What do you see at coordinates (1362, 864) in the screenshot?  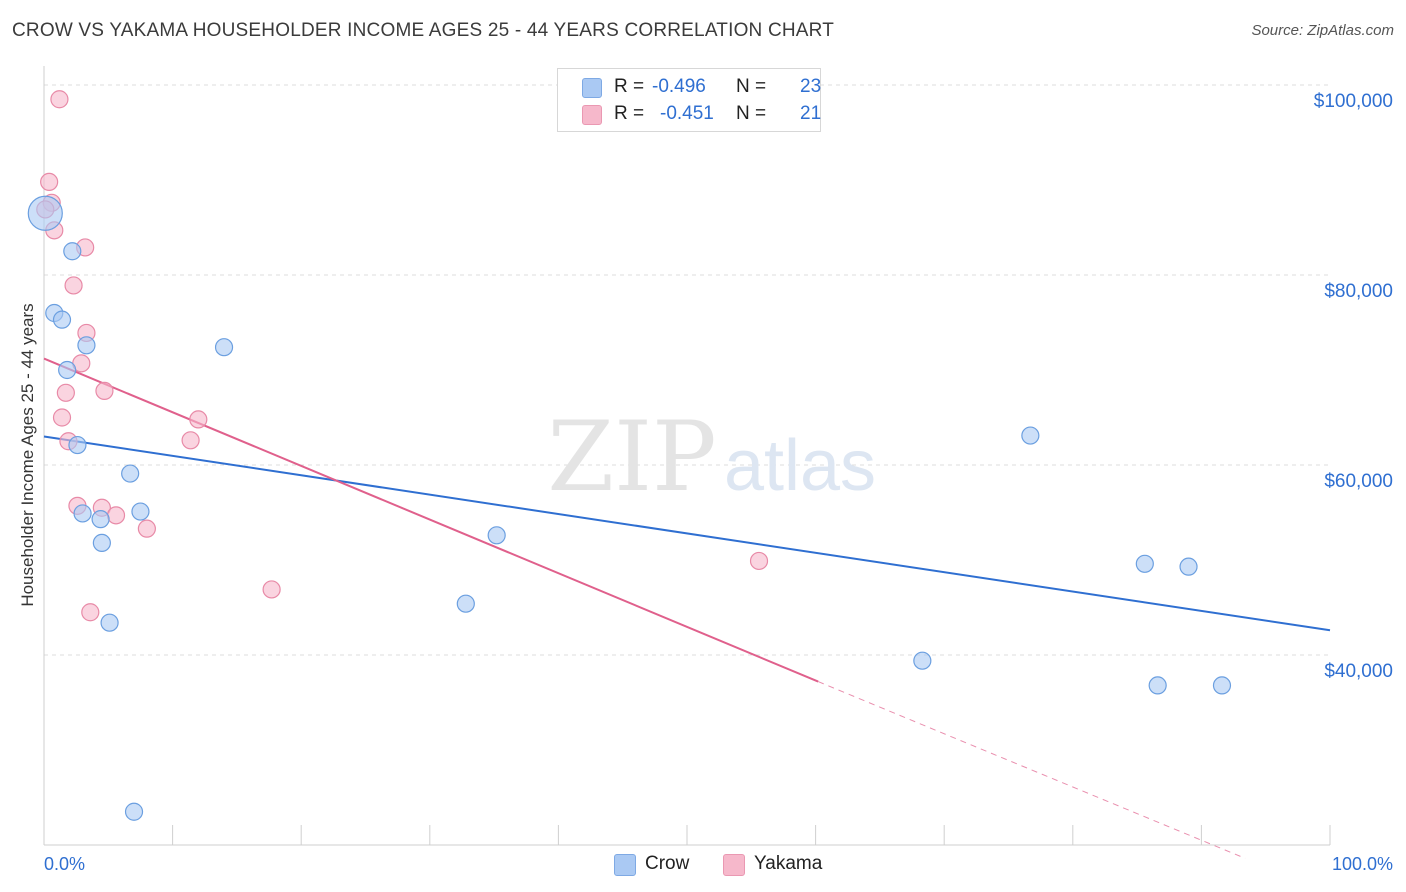 I see `x-tick-label: 100.0%` at bounding box center [1362, 864].